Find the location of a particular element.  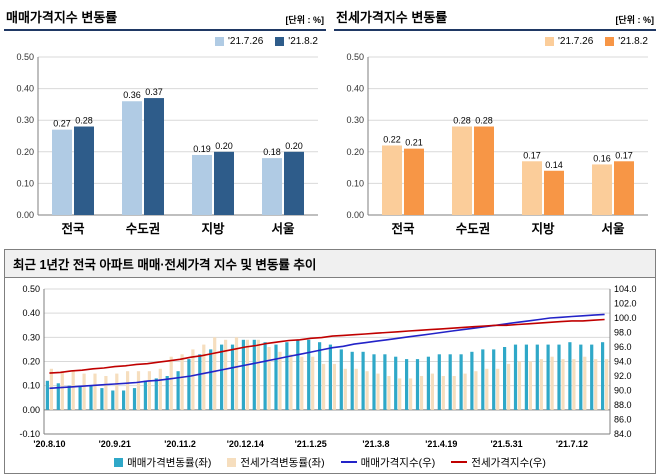

legend-item: 전세가격변동률(좌) is located at coordinates (276, 462).